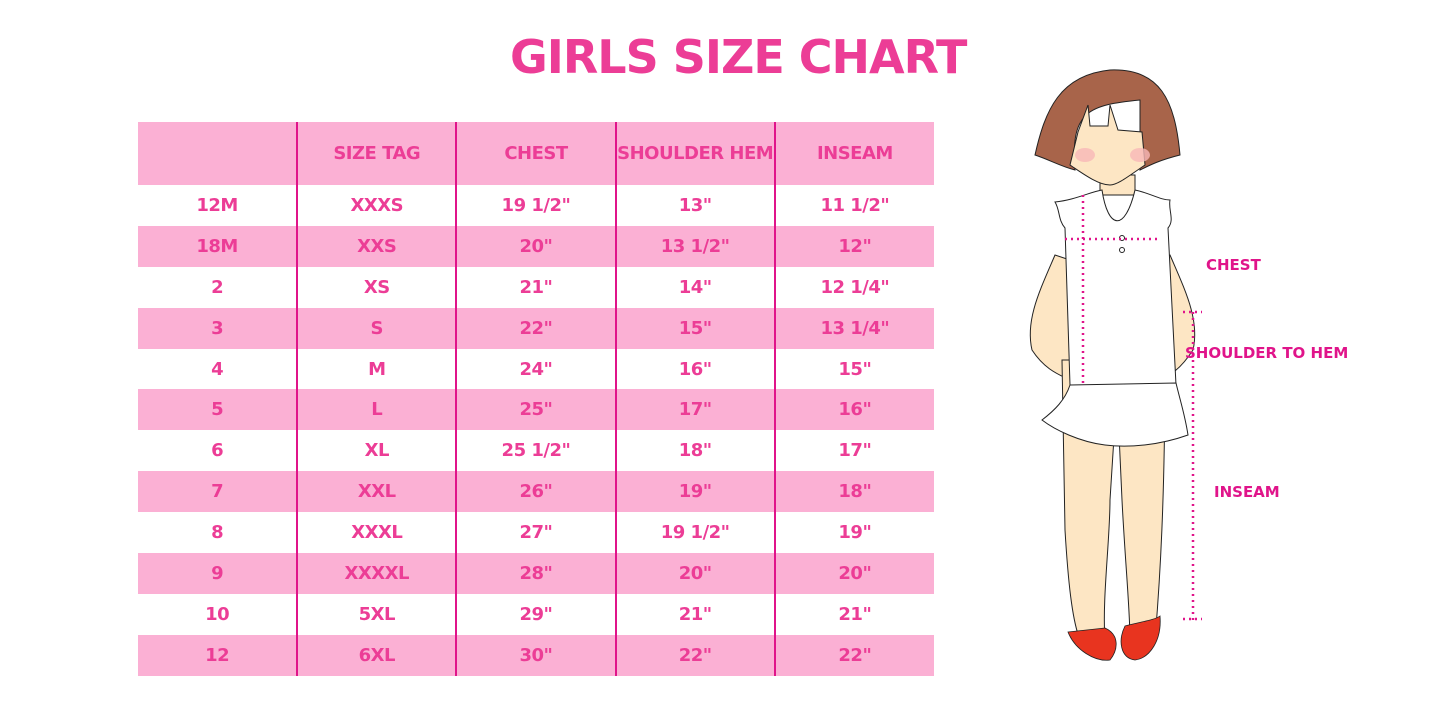 Image resolution: width=1445 pixels, height=723 pixels. Describe the element at coordinates (218, 328) in the screenshot. I see `table-cell: 3` at that location.